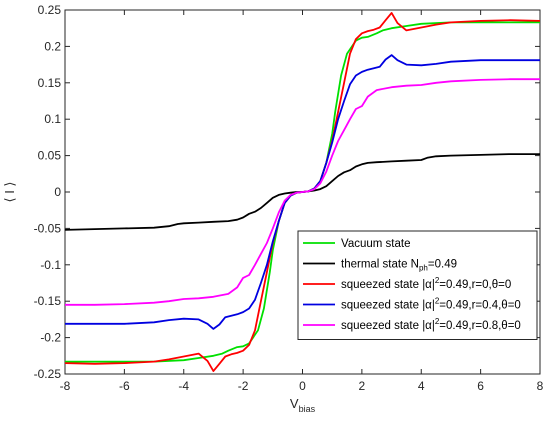 The height and width of the screenshot is (422, 550). I want to click on legend-box, so click(417, 285).